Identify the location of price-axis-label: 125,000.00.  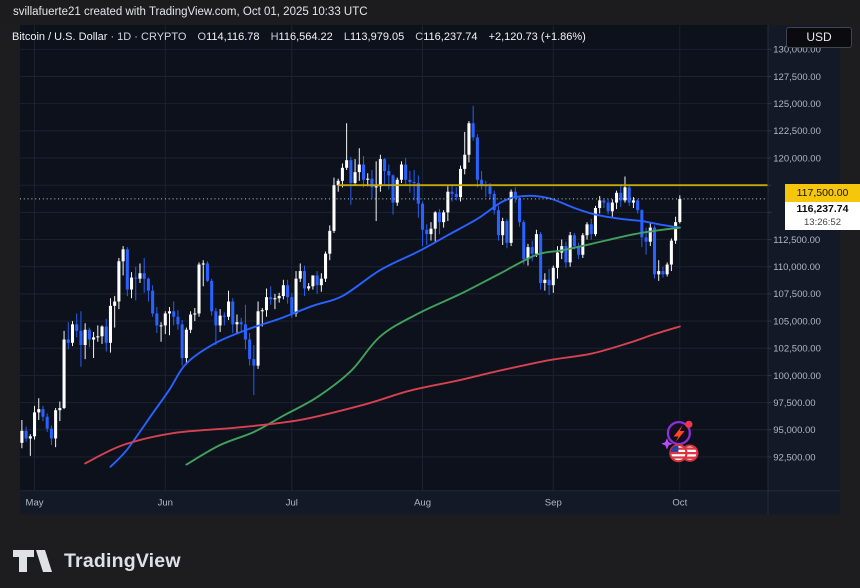
(797, 104).